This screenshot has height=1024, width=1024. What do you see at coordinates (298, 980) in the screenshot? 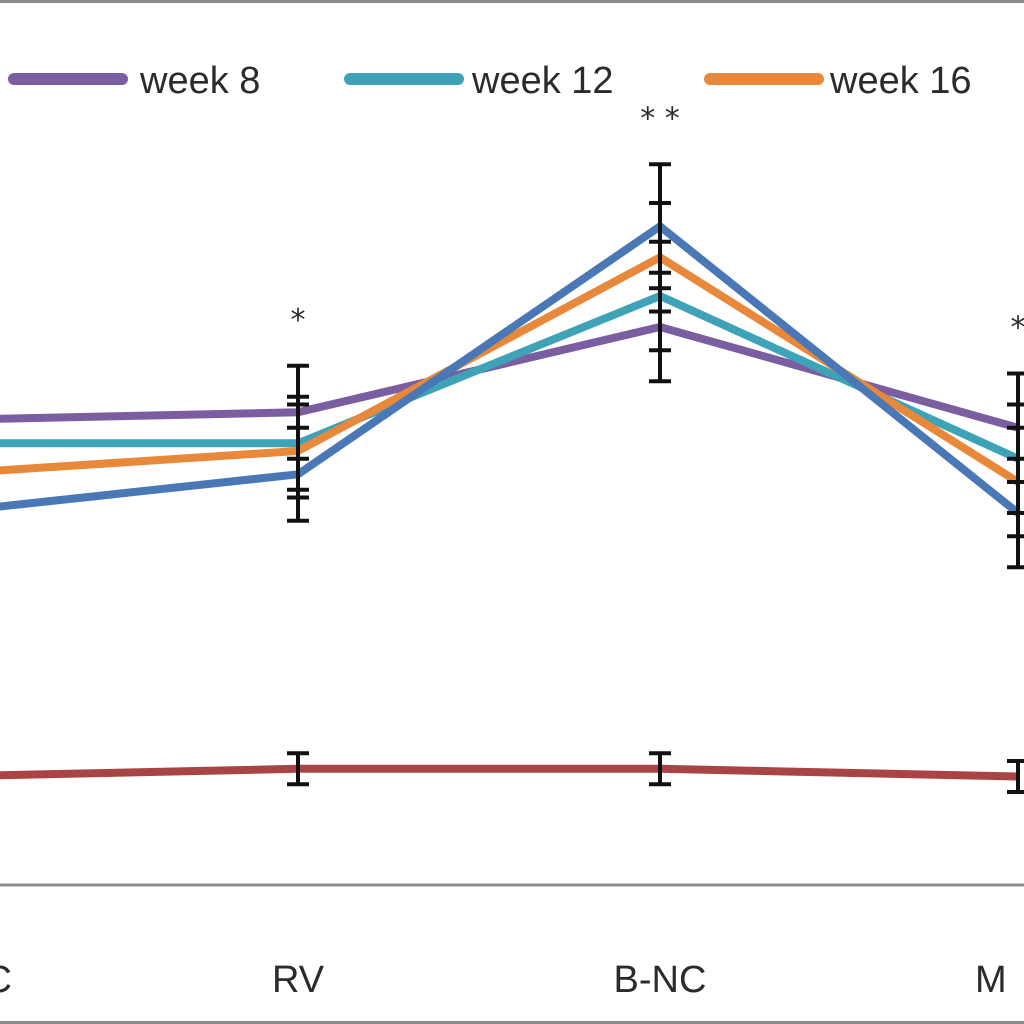
I see `x-tick-label: RV` at bounding box center [298, 980].